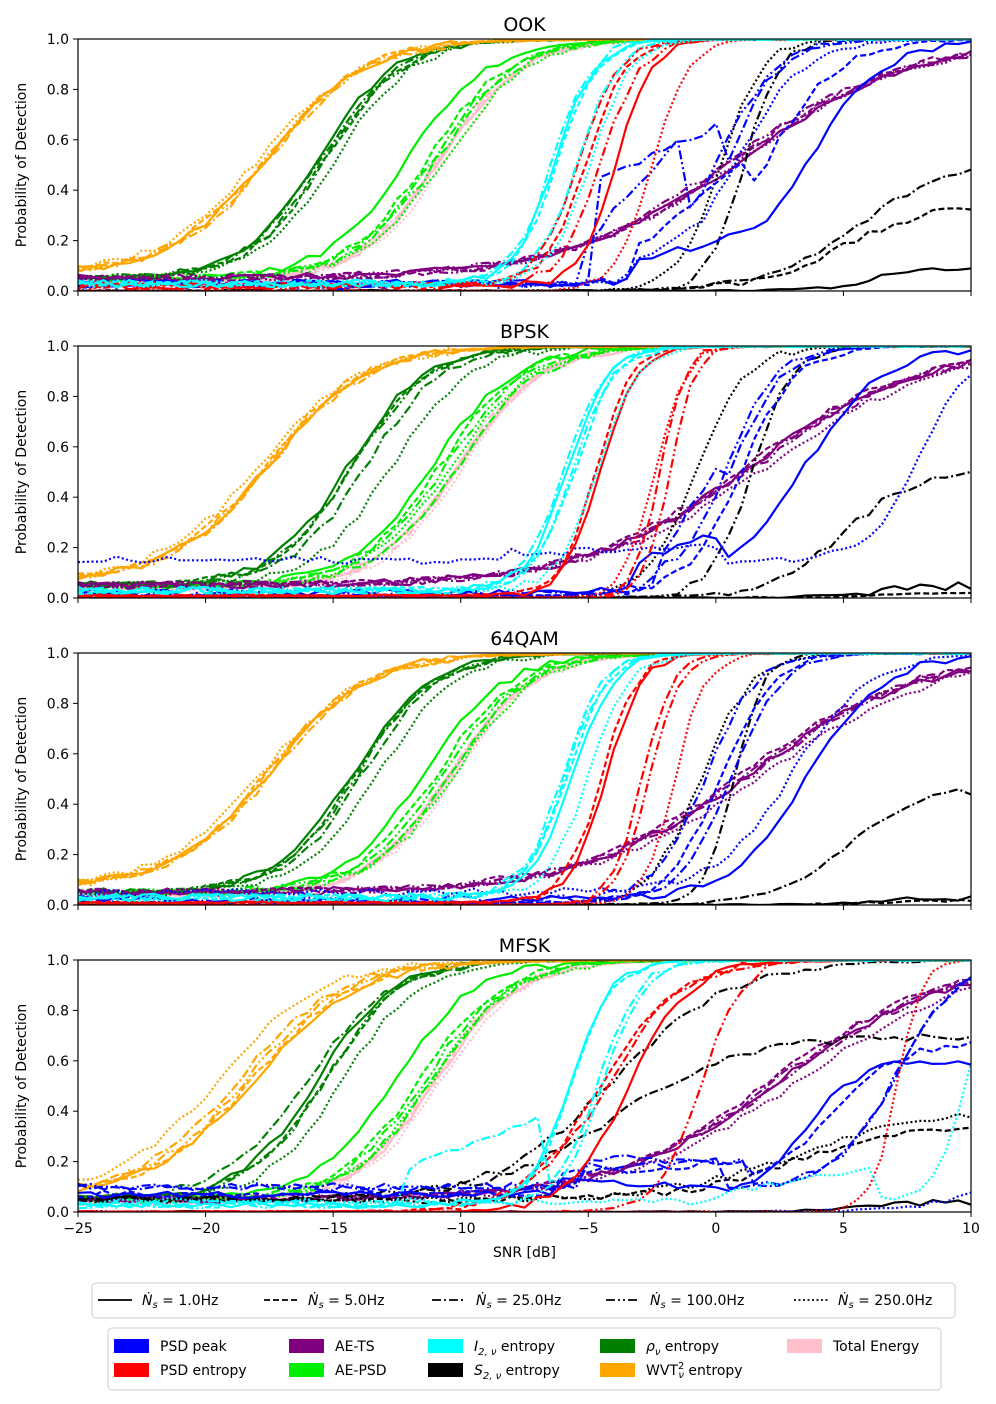 This screenshot has width=996, height=1404. Describe the element at coordinates (524, 229) in the screenshot. I see `series-s2-25.0Hz` at that location.